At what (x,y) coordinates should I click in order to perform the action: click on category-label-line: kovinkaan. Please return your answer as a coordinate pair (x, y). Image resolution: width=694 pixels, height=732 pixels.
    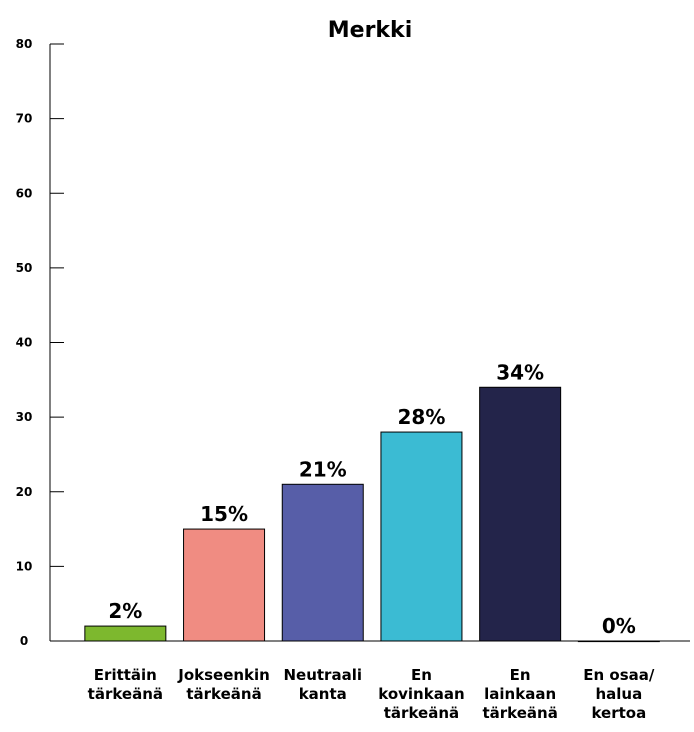
    Looking at the image, I should click on (421, 694).